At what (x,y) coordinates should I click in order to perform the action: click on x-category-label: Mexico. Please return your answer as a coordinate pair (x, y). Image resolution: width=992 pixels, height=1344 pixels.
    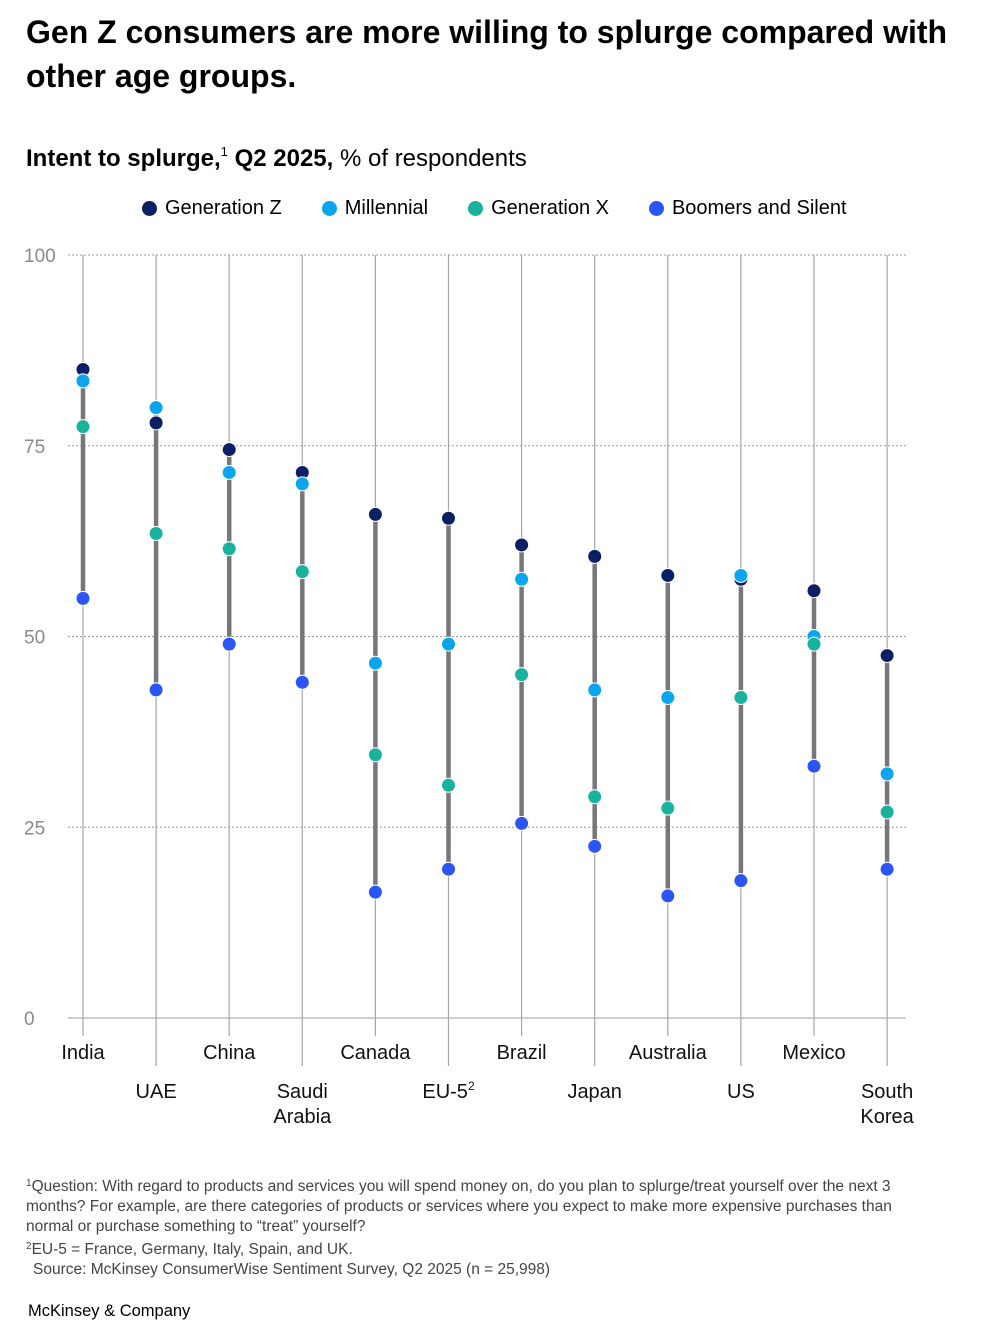
    Looking at the image, I should click on (813, 1053).